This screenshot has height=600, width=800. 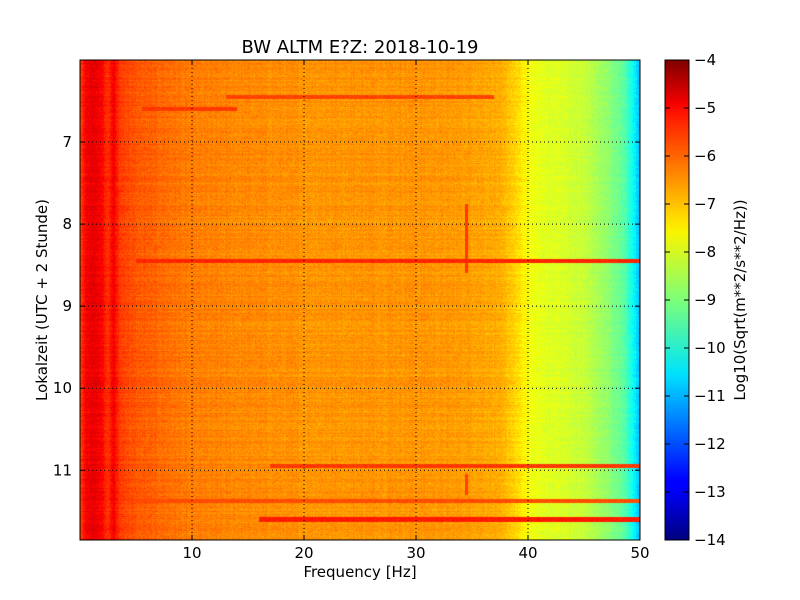 I want to click on y-tick-label: 8, so click(x=67, y=224).